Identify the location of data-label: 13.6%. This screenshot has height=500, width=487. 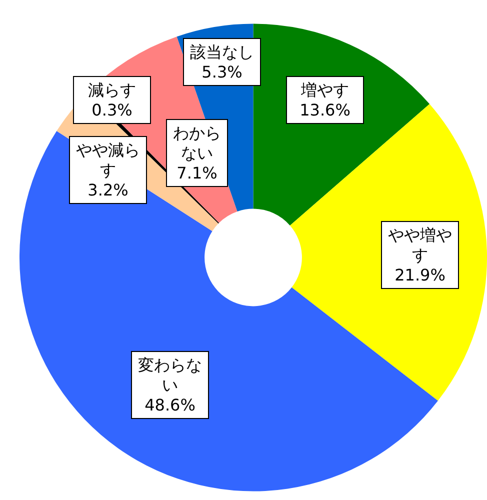
(325, 110).